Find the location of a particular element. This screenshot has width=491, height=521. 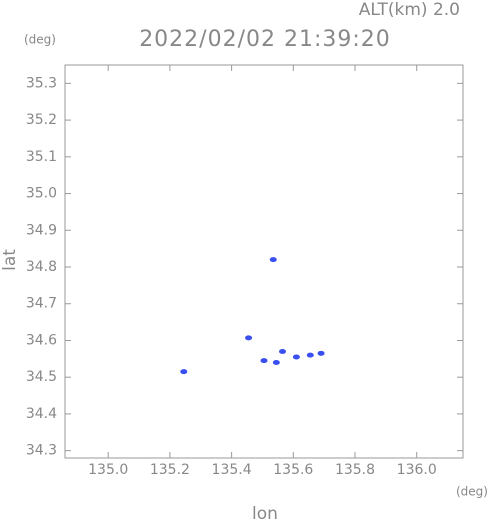

x-tick-label: 135.2 is located at coordinates (170, 470).